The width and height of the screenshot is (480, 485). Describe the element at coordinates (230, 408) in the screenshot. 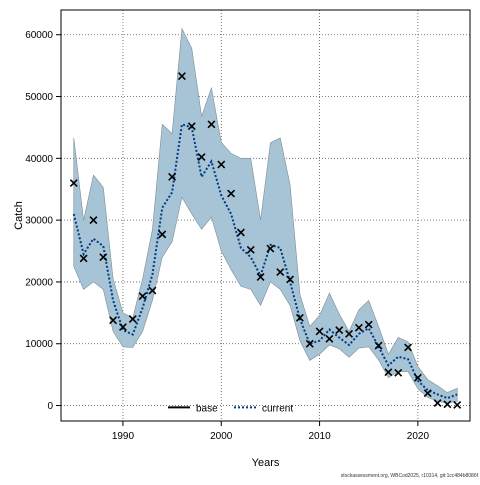

I see `legend: base current` at that location.